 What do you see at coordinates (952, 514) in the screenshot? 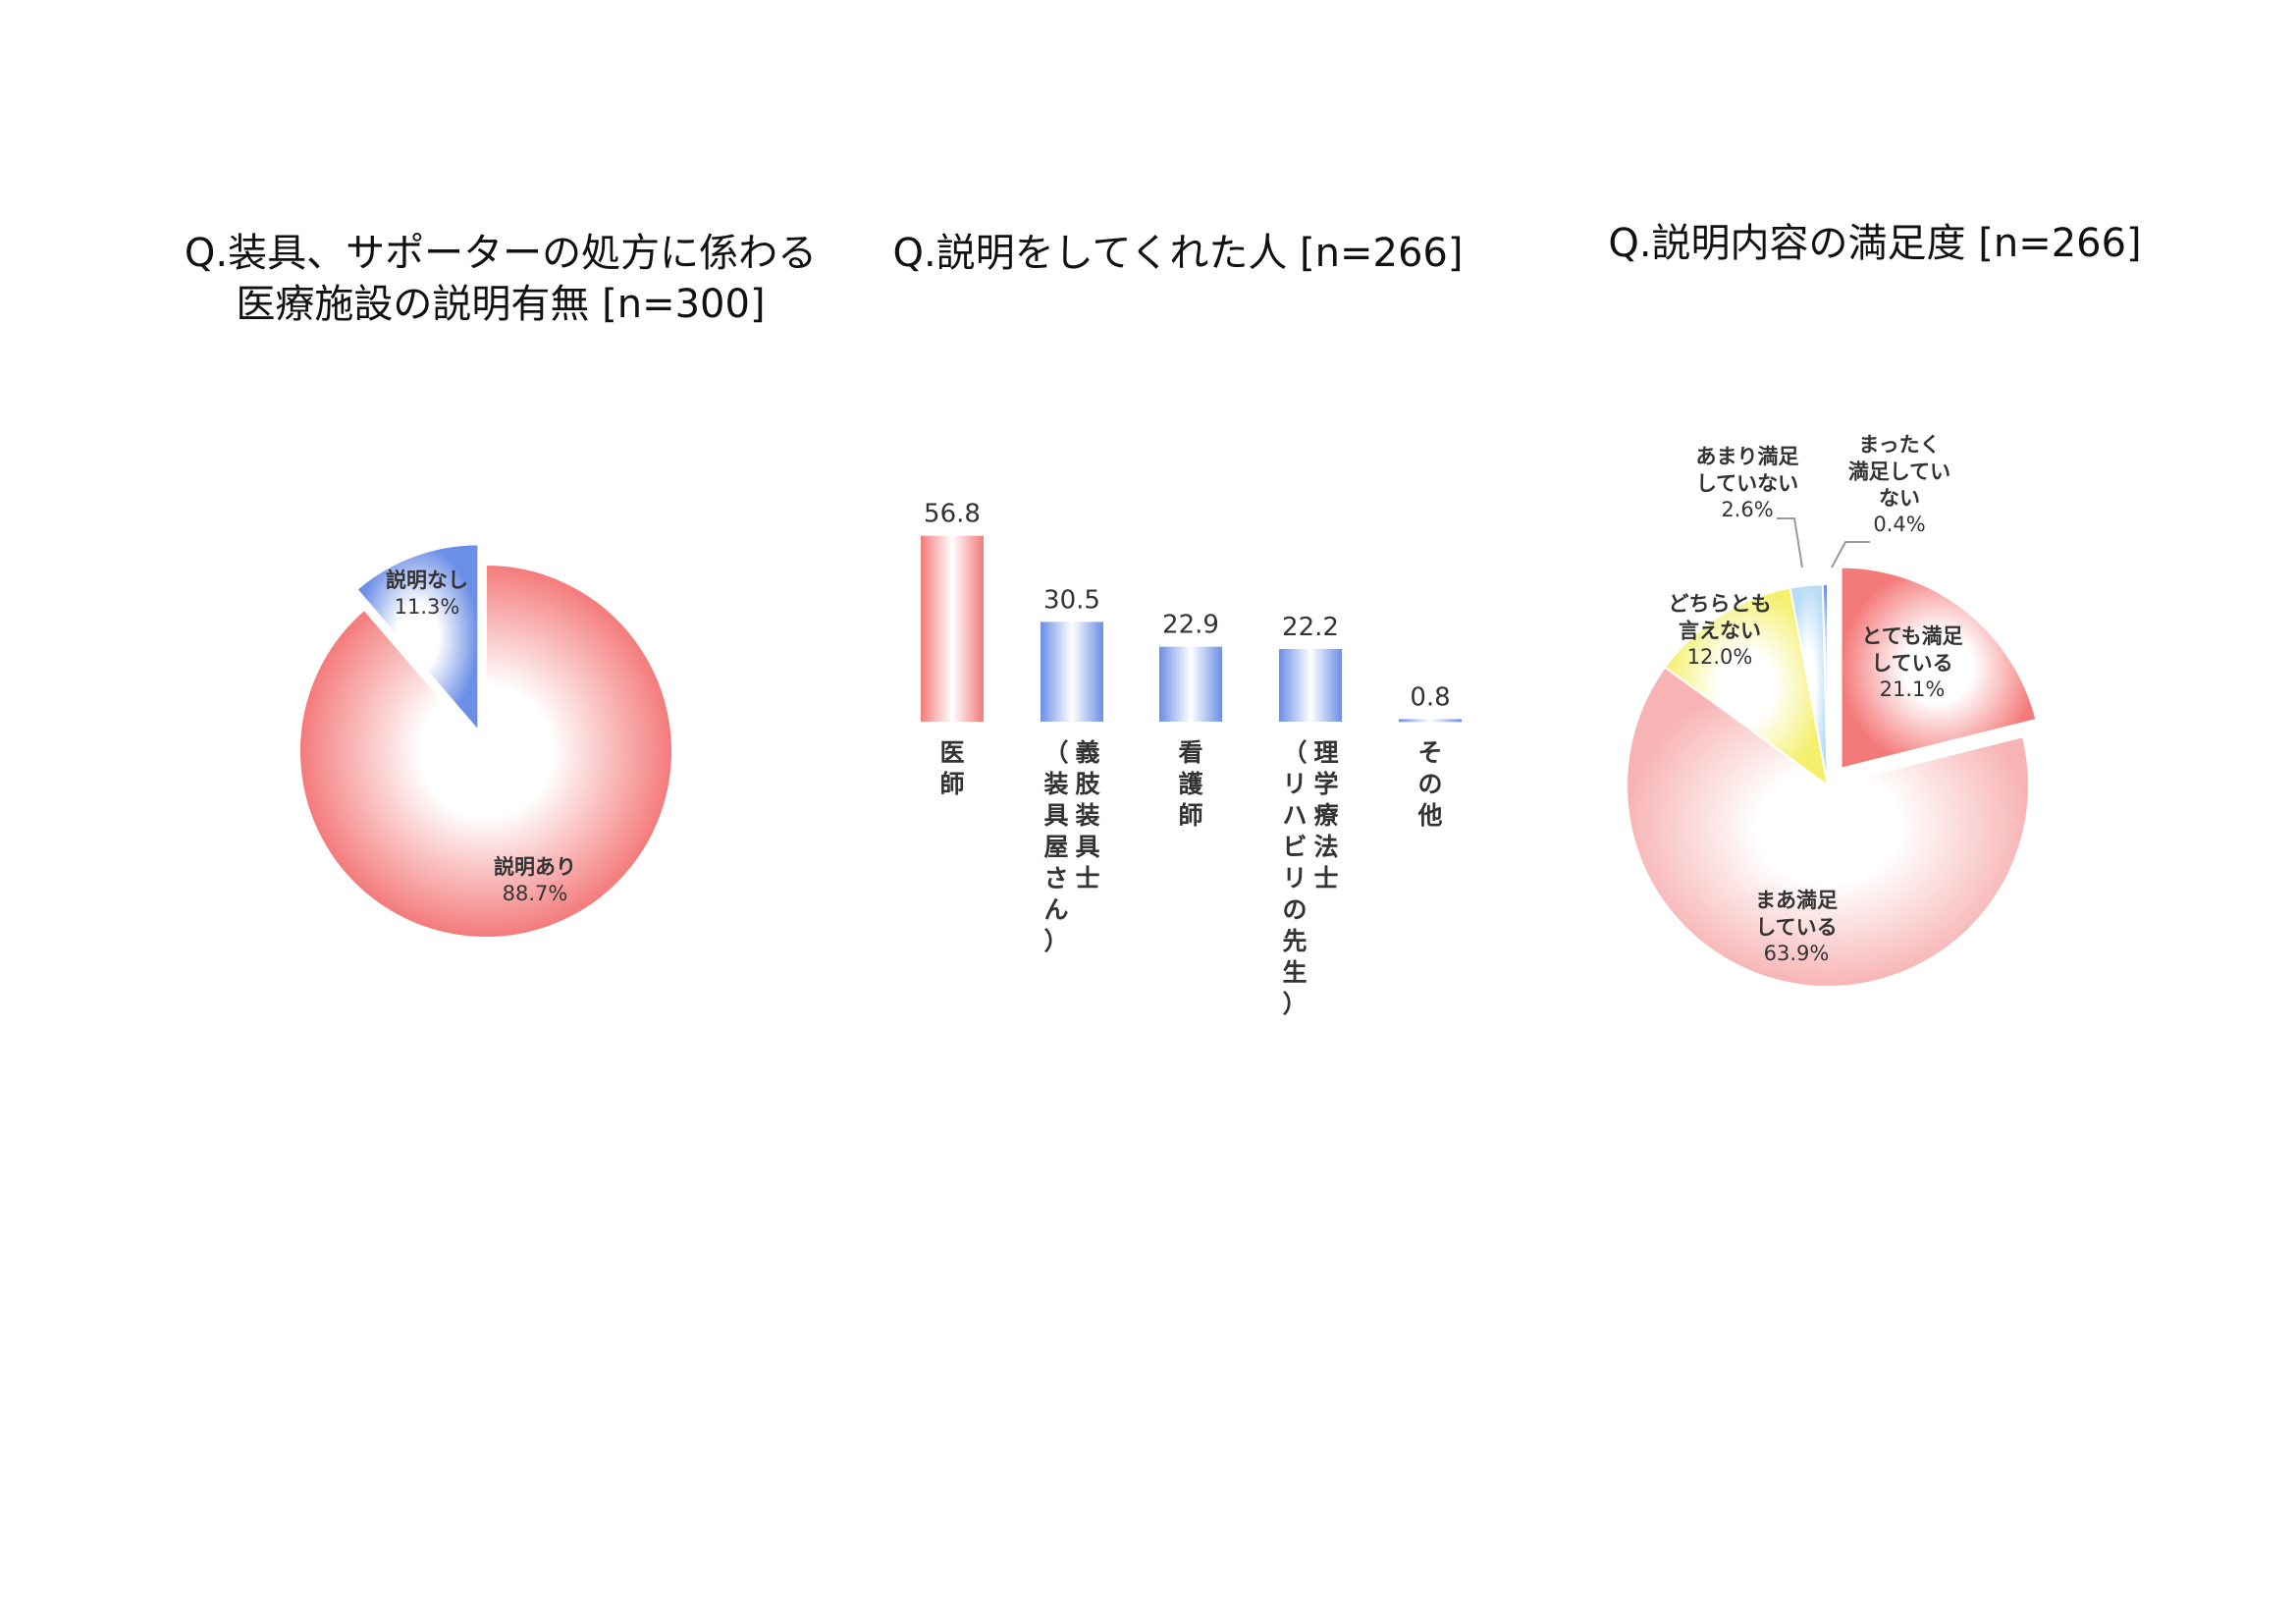
I see `bar-value-label: 56.8` at bounding box center [952, 514].